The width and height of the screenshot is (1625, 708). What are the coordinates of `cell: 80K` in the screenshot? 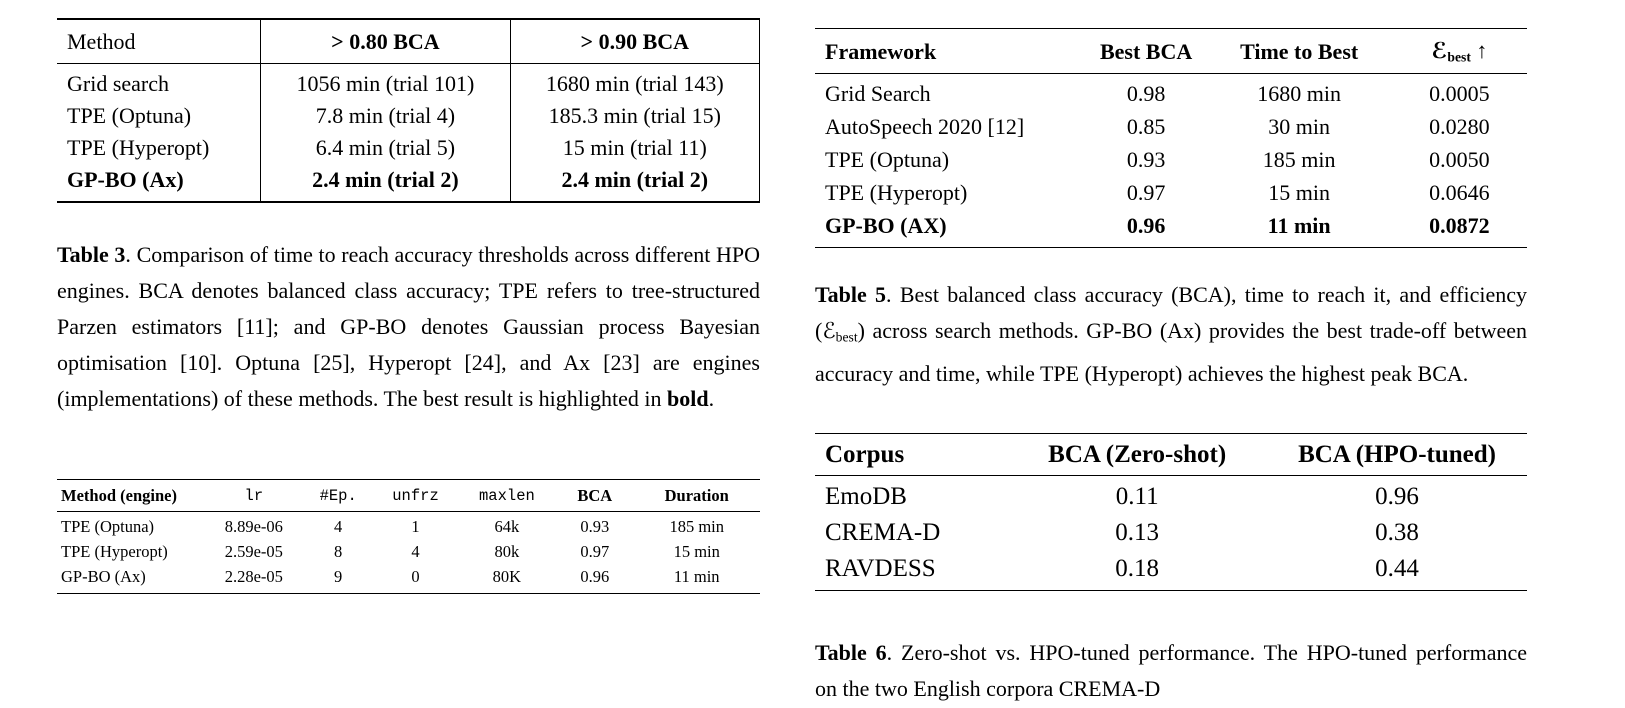 It's located at (507, 576).